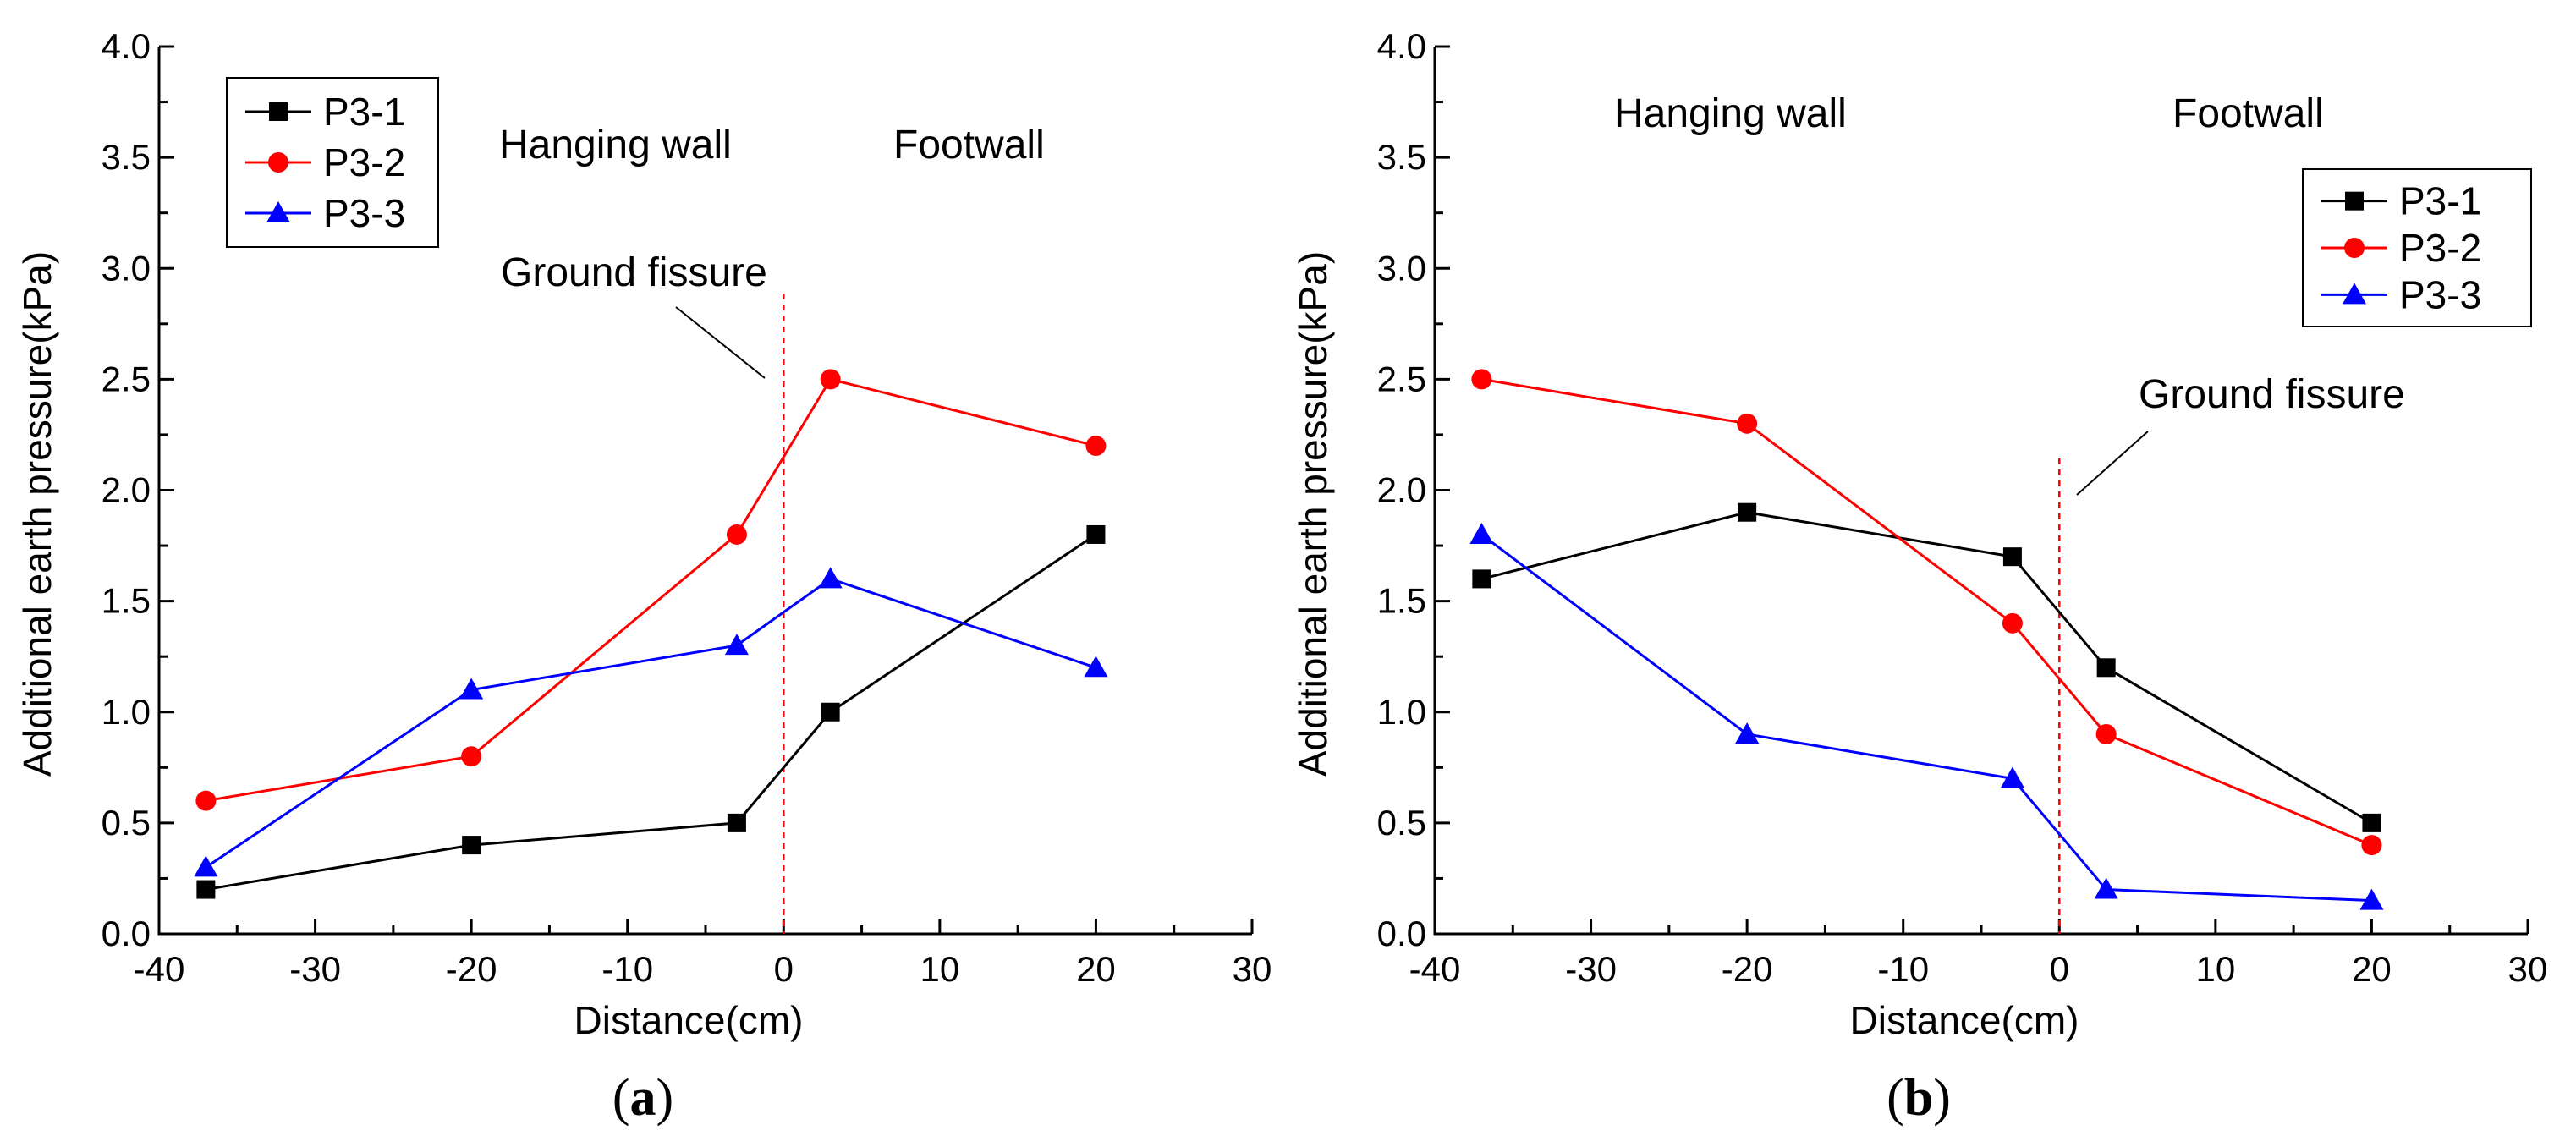  What do you see at coordinates (642, 1098) in the screenshot?
I see `panel-label: (a)` at bounding box center [642, 1098].